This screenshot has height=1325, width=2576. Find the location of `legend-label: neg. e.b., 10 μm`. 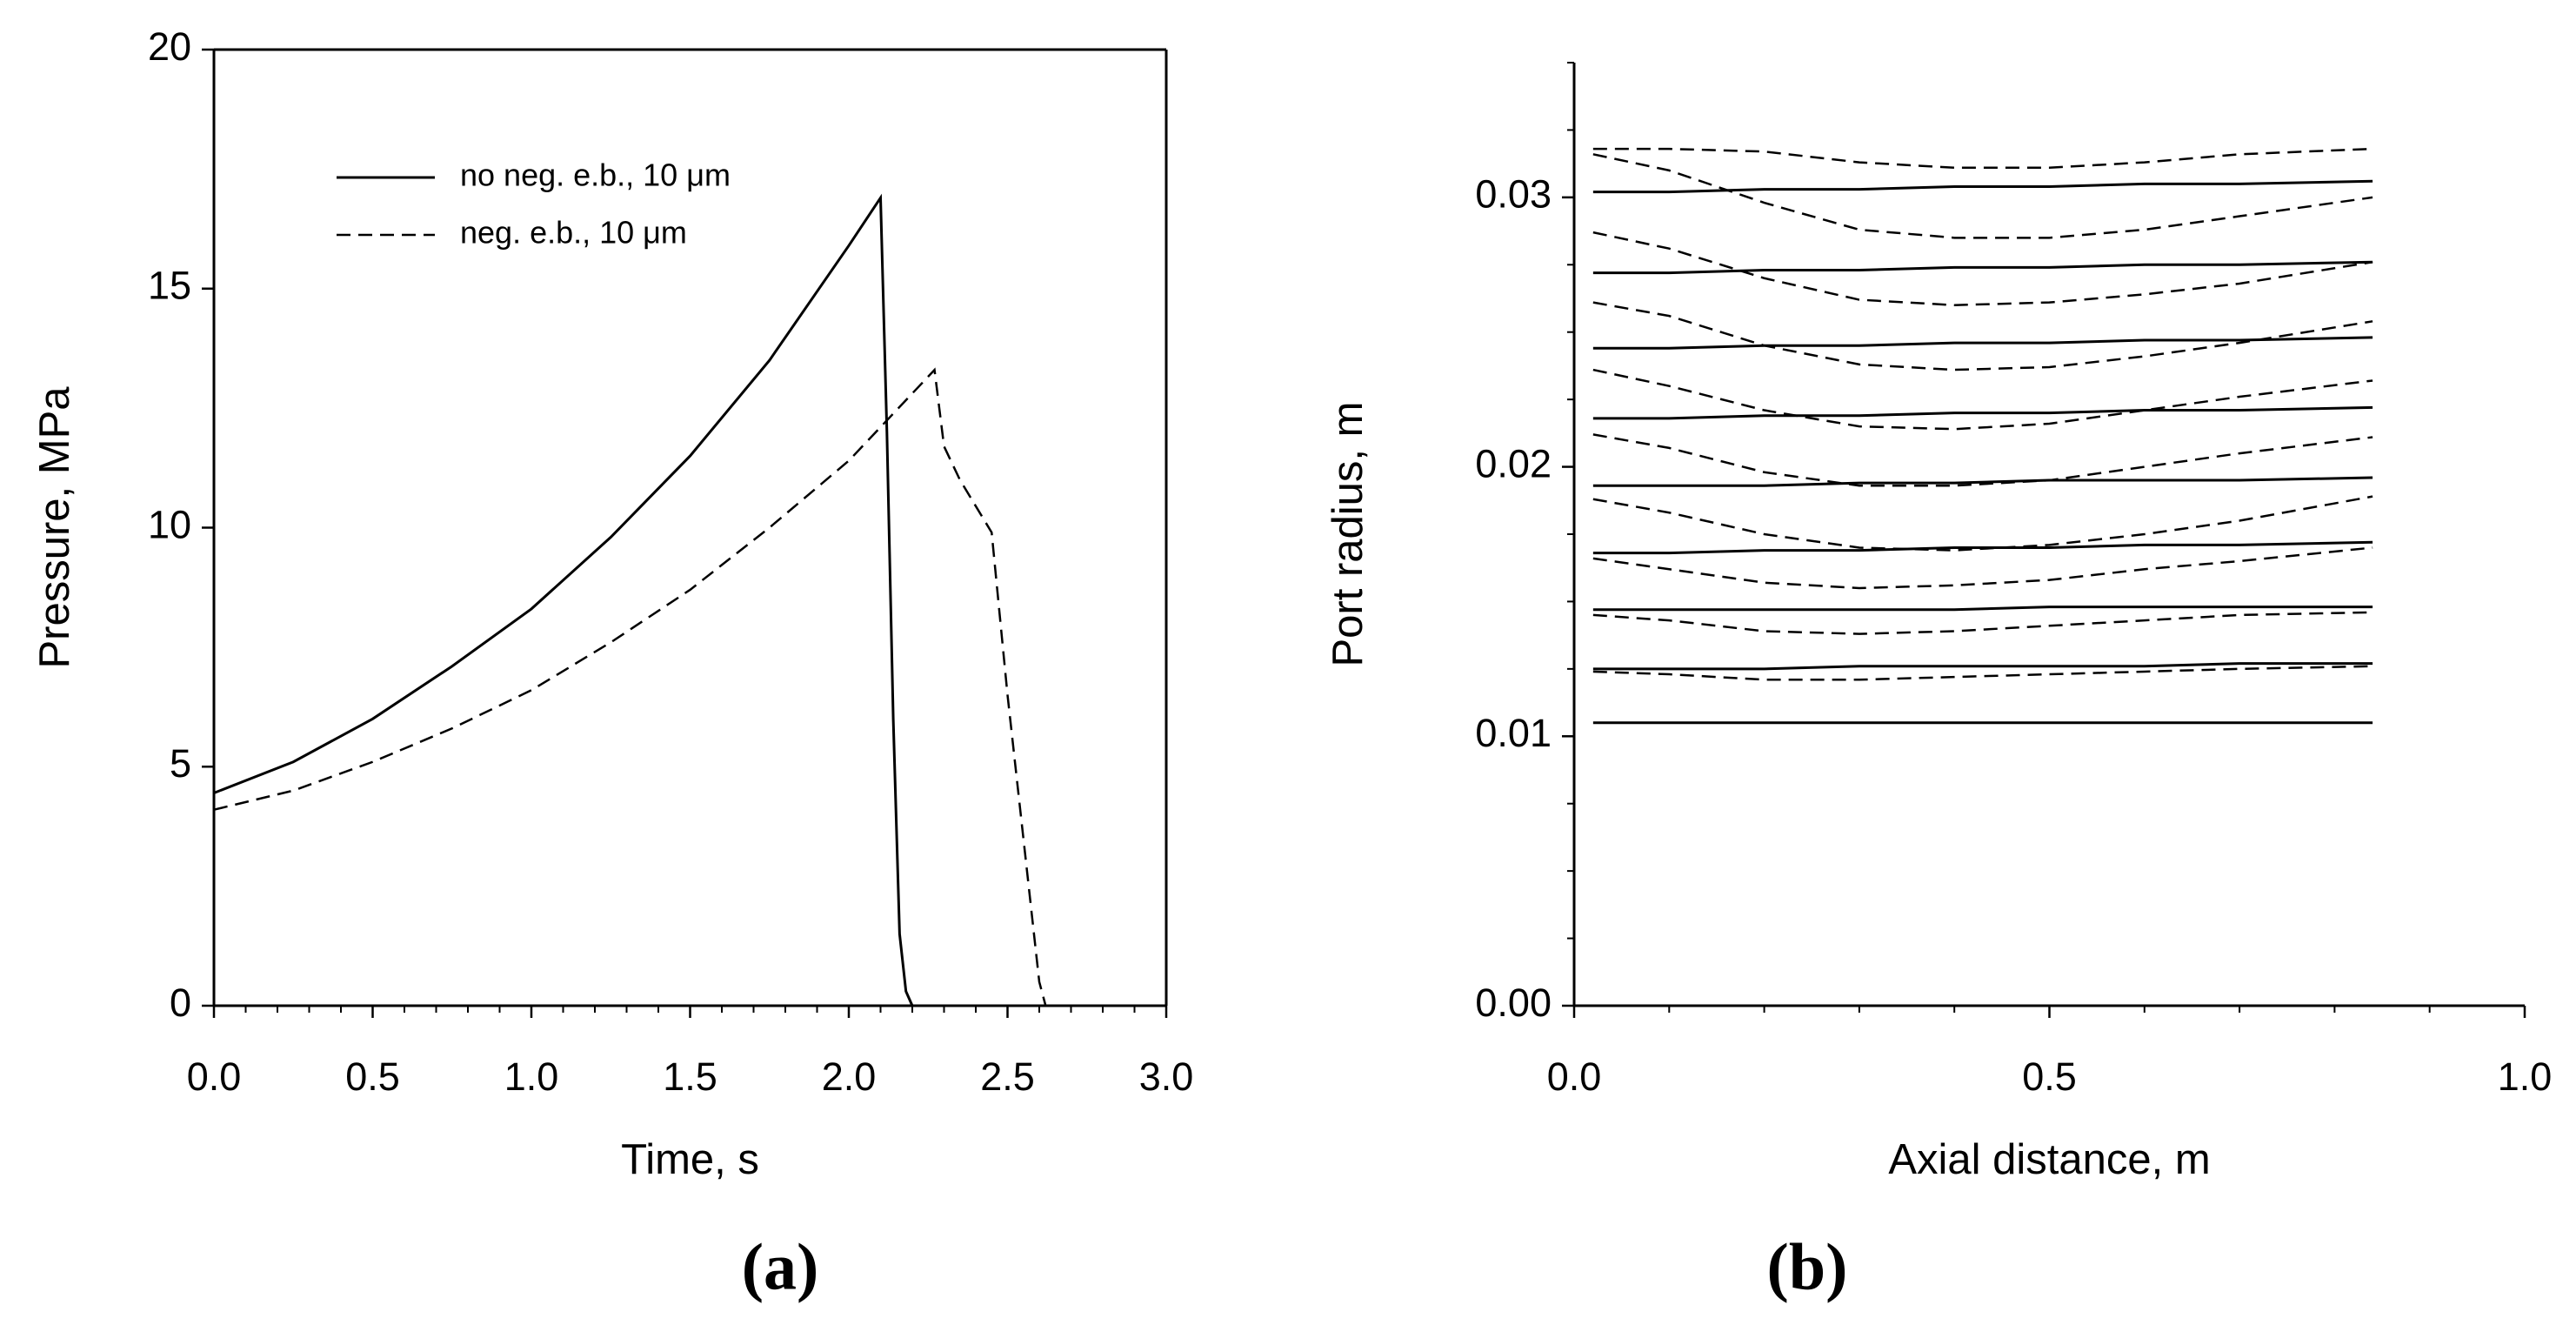

legend-label: neg. e.b., 10 μm is located at coordinates (573, 233).